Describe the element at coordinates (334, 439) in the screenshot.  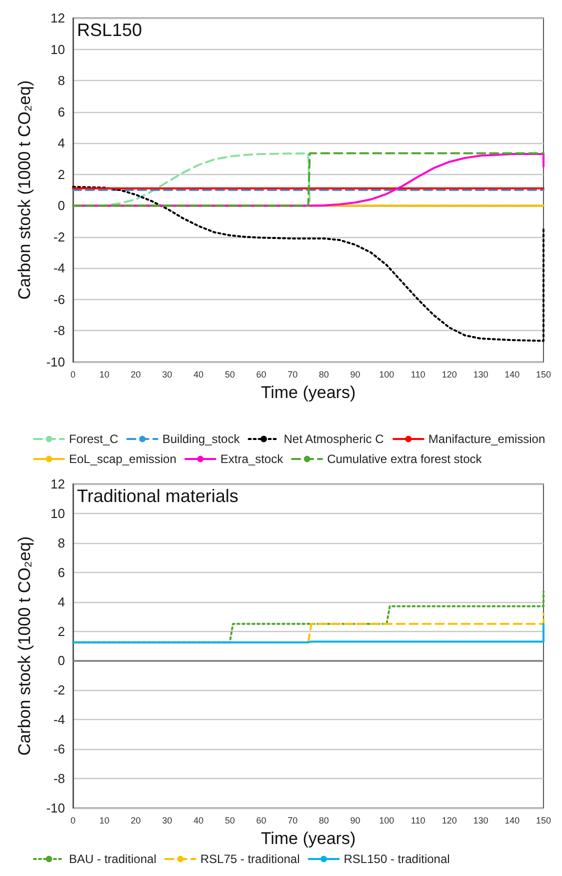
I see `legend-label: Net Atmospheric C` at that location.